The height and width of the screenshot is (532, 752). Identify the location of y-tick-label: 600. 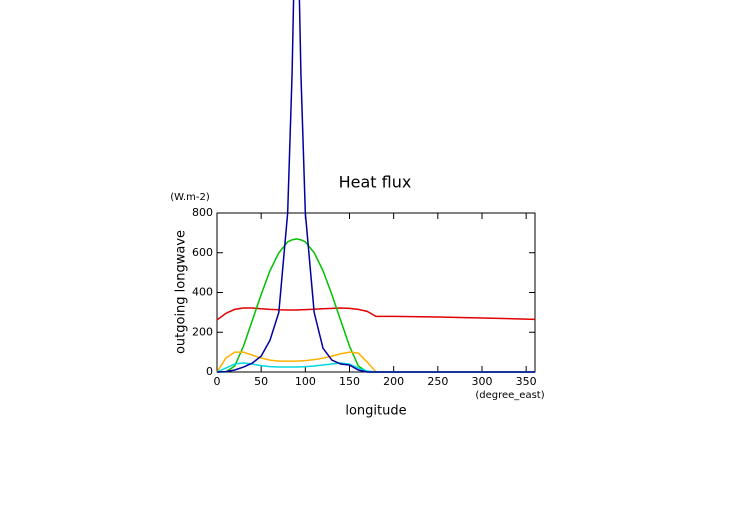
(202, 252).